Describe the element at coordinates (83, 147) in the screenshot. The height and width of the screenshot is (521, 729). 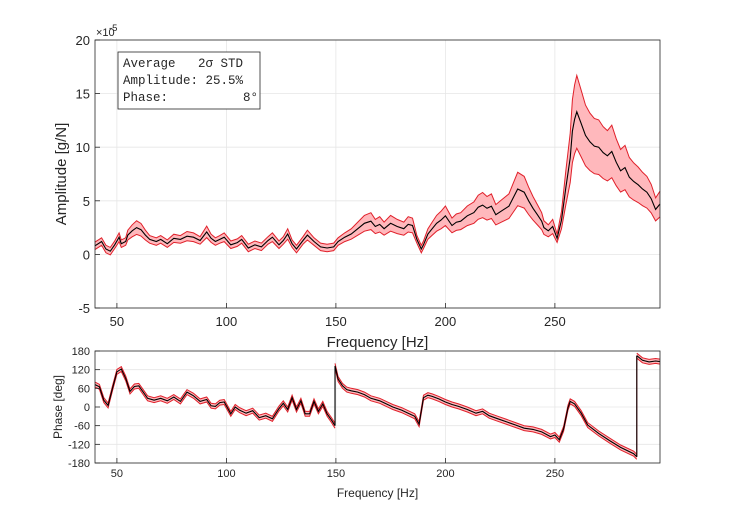
I see `y-tick-label: 10` at that location.